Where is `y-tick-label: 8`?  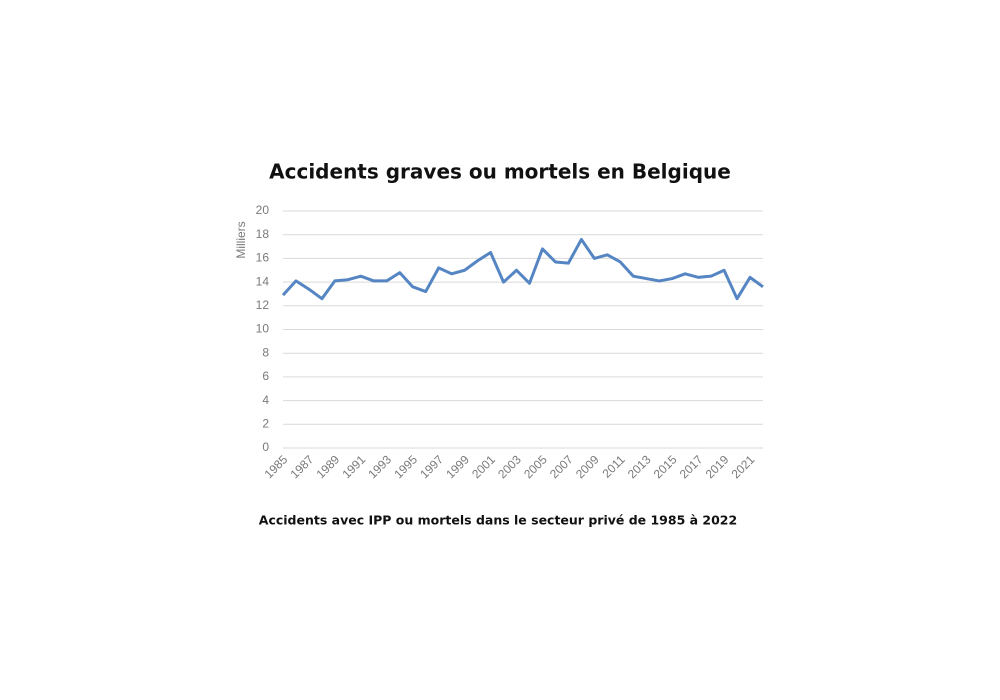 y-tick-label: 8 is located at coordinates (265, 352).